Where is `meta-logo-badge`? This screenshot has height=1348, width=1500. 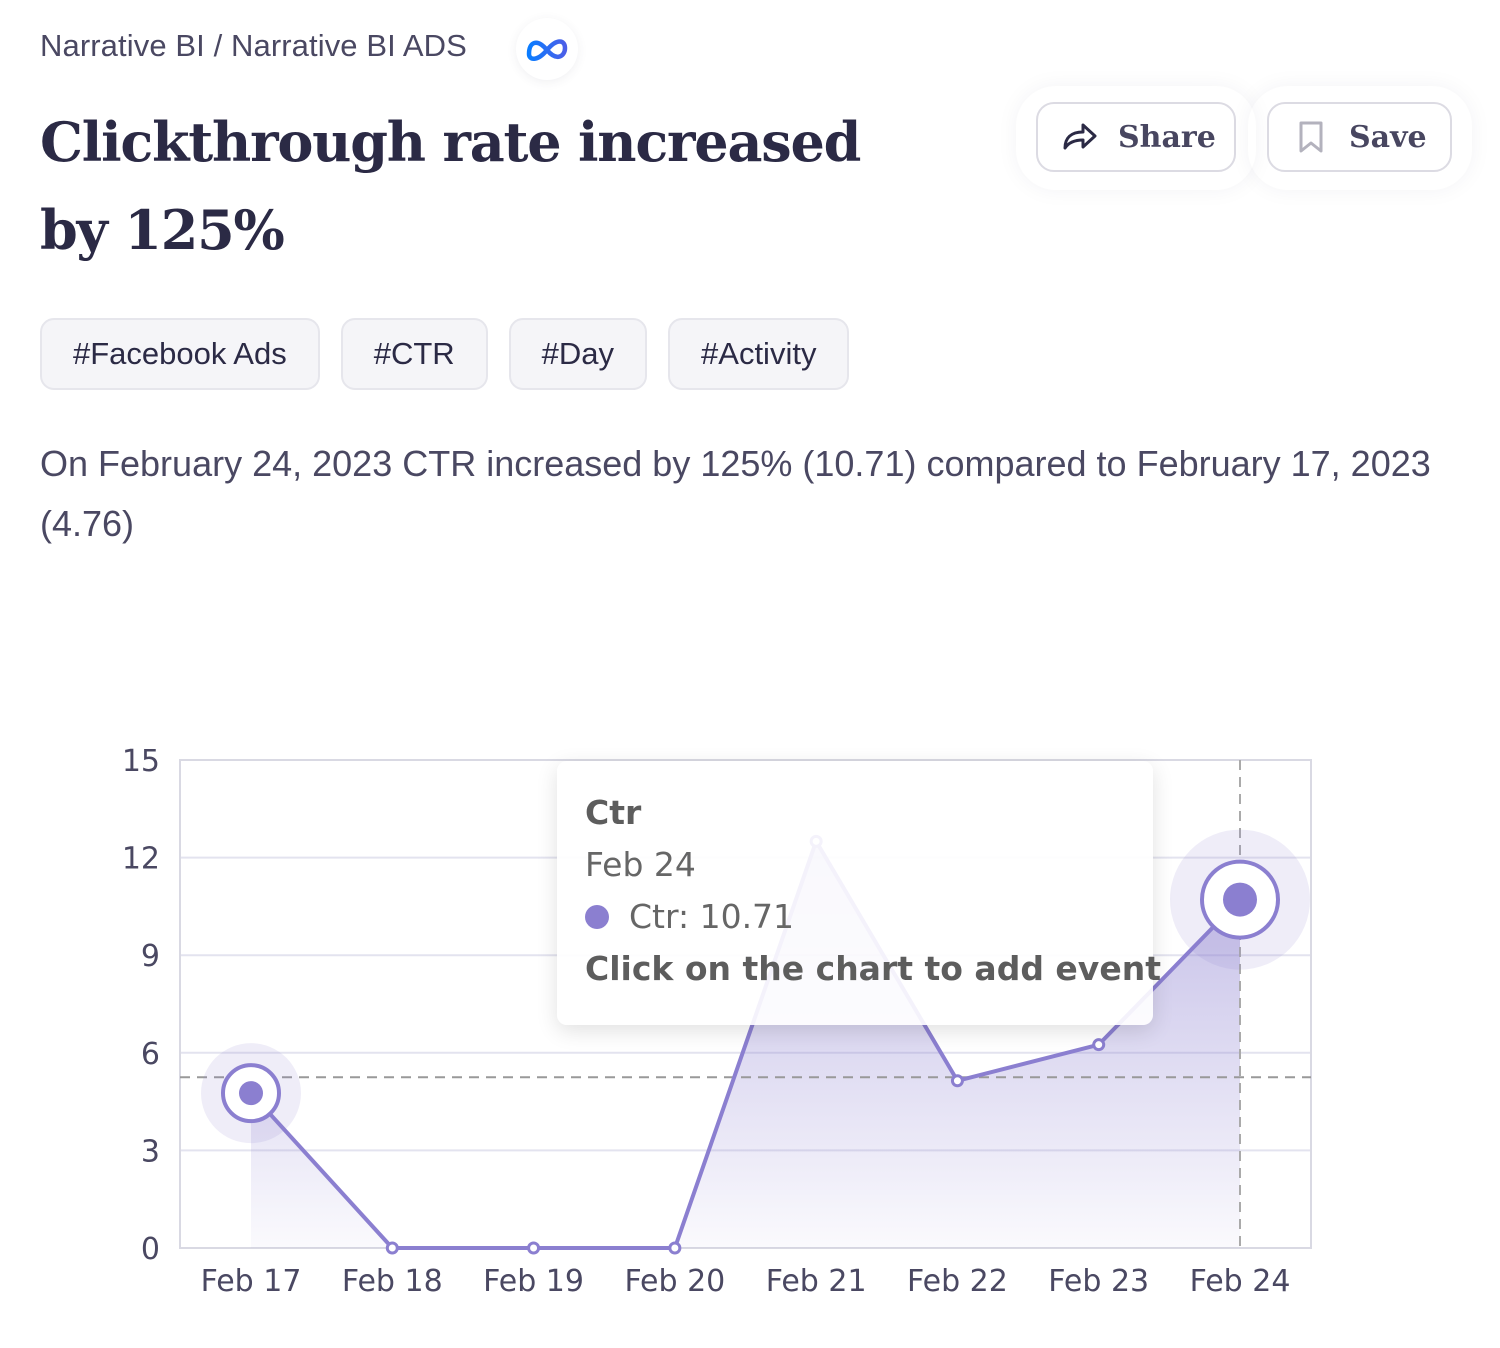 meta-logo-badge is located at coordinates (547, 49).